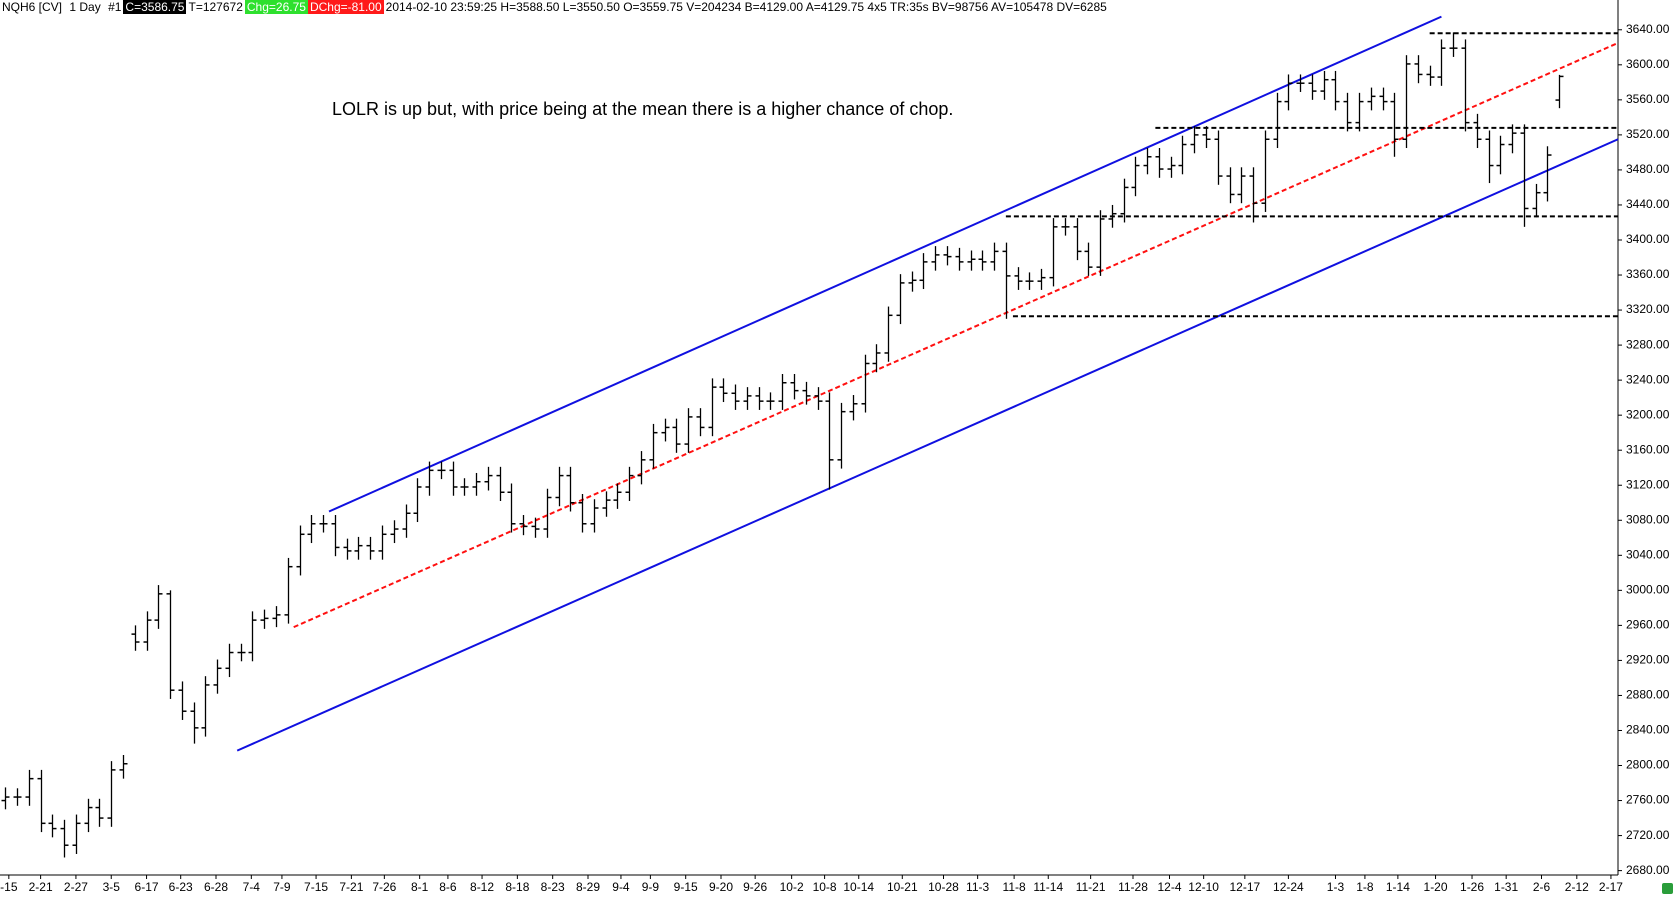 The image size is (1677, 898). What do you see at coordinates (1648, 484) in the screenshot?
I see `y-tick-label: 3120.00` at bounding box center [1648, 484].